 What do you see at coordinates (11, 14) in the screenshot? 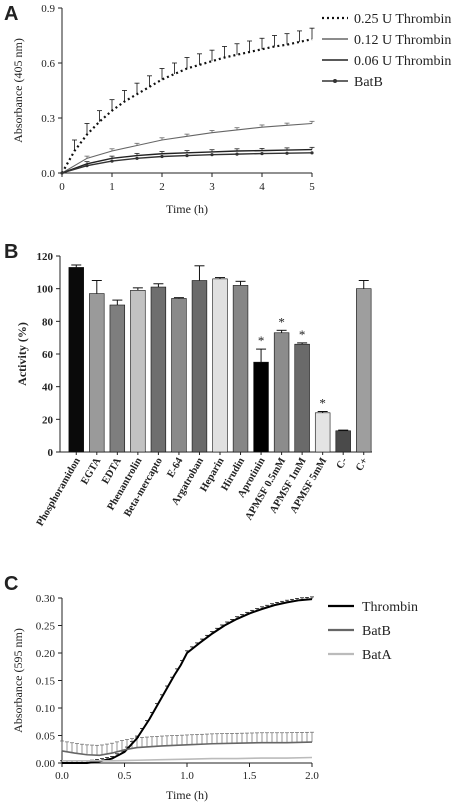
I see `panel-letter-a: A` at bounding box center [11, 14].